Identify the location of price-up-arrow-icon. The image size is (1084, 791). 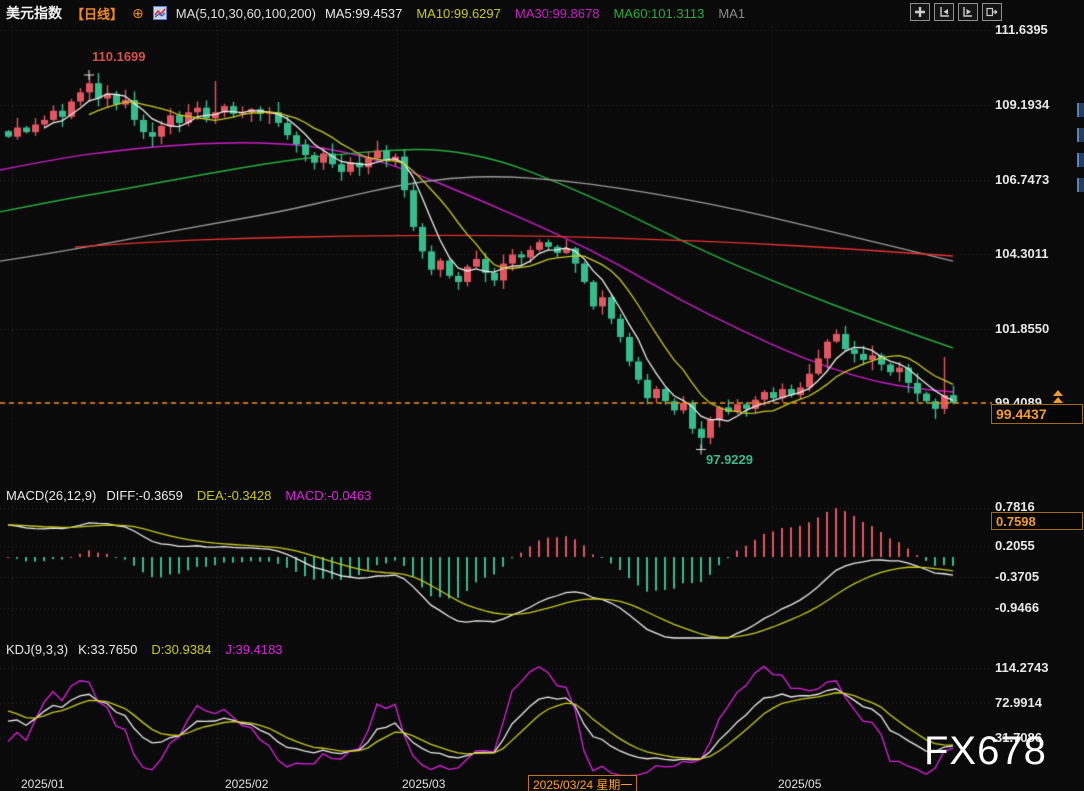
(1058, 397).